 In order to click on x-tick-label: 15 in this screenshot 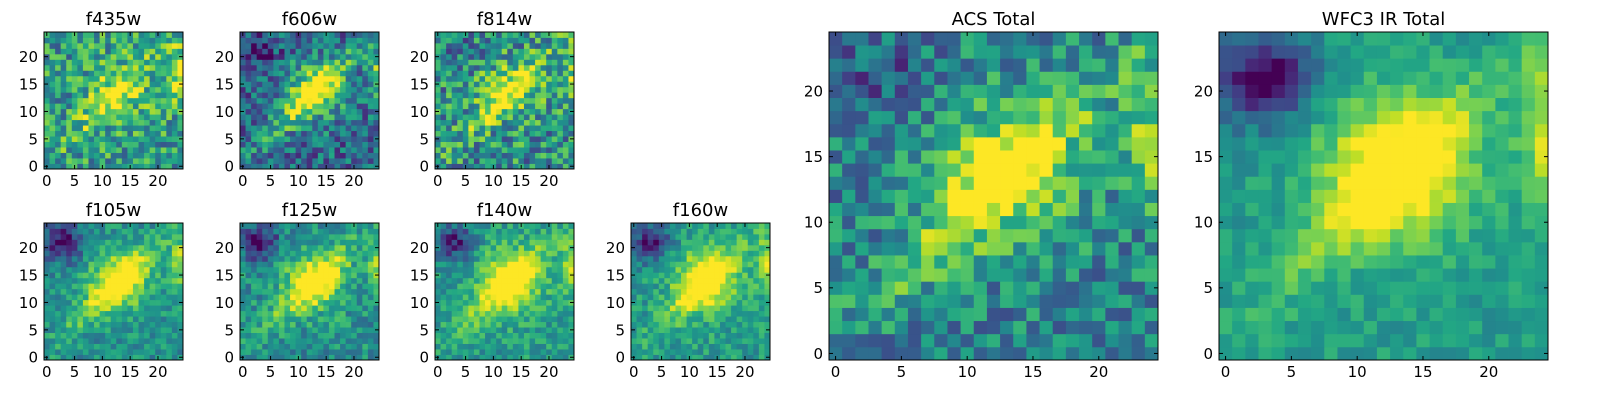, I will do `click(521, 372)`.